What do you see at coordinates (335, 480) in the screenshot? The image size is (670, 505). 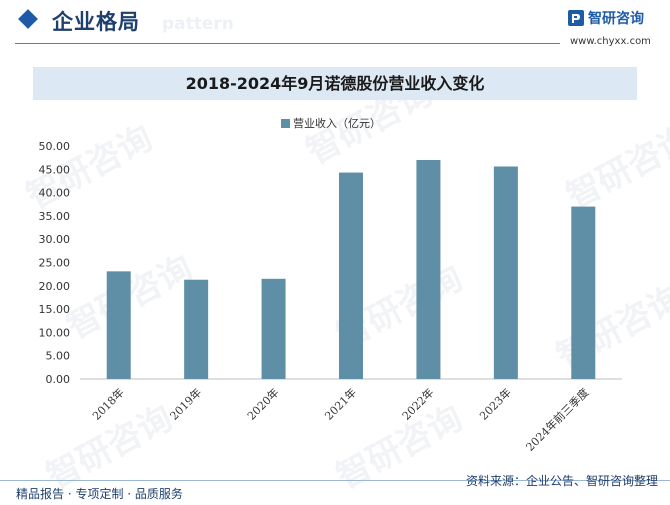 I see `footer-divider` at bounding box center [335, 480].